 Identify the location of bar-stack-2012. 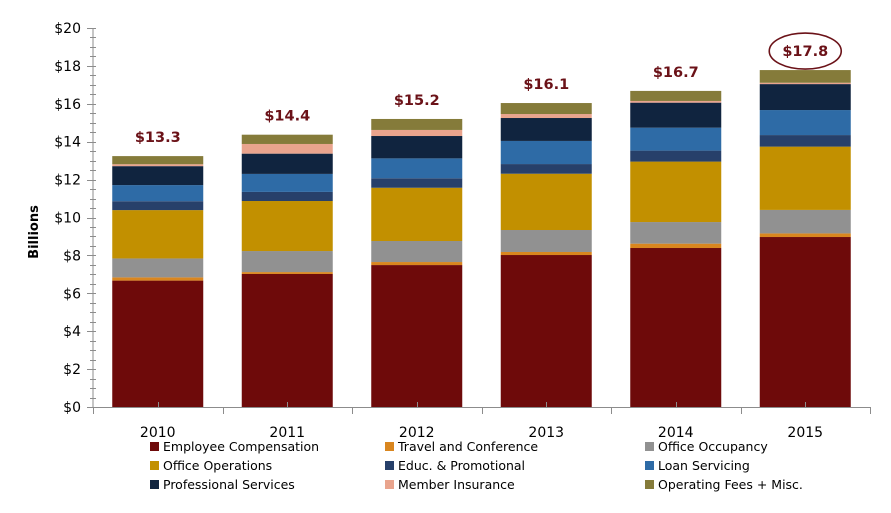
(417, 262).